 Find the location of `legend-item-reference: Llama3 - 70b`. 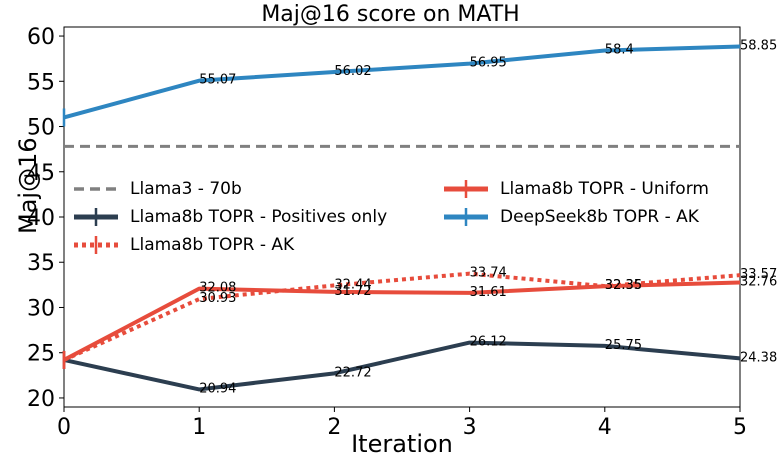

legend-item-reference: Llama3 - 70b is located at coordinates (157, 189).